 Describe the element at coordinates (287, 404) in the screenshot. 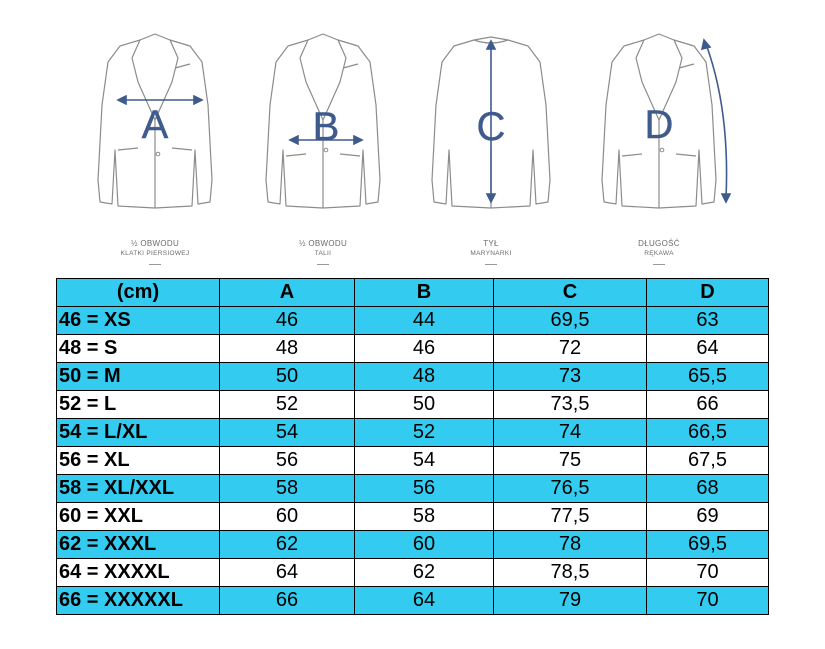

I see `value-a-cell: 52` at that location.